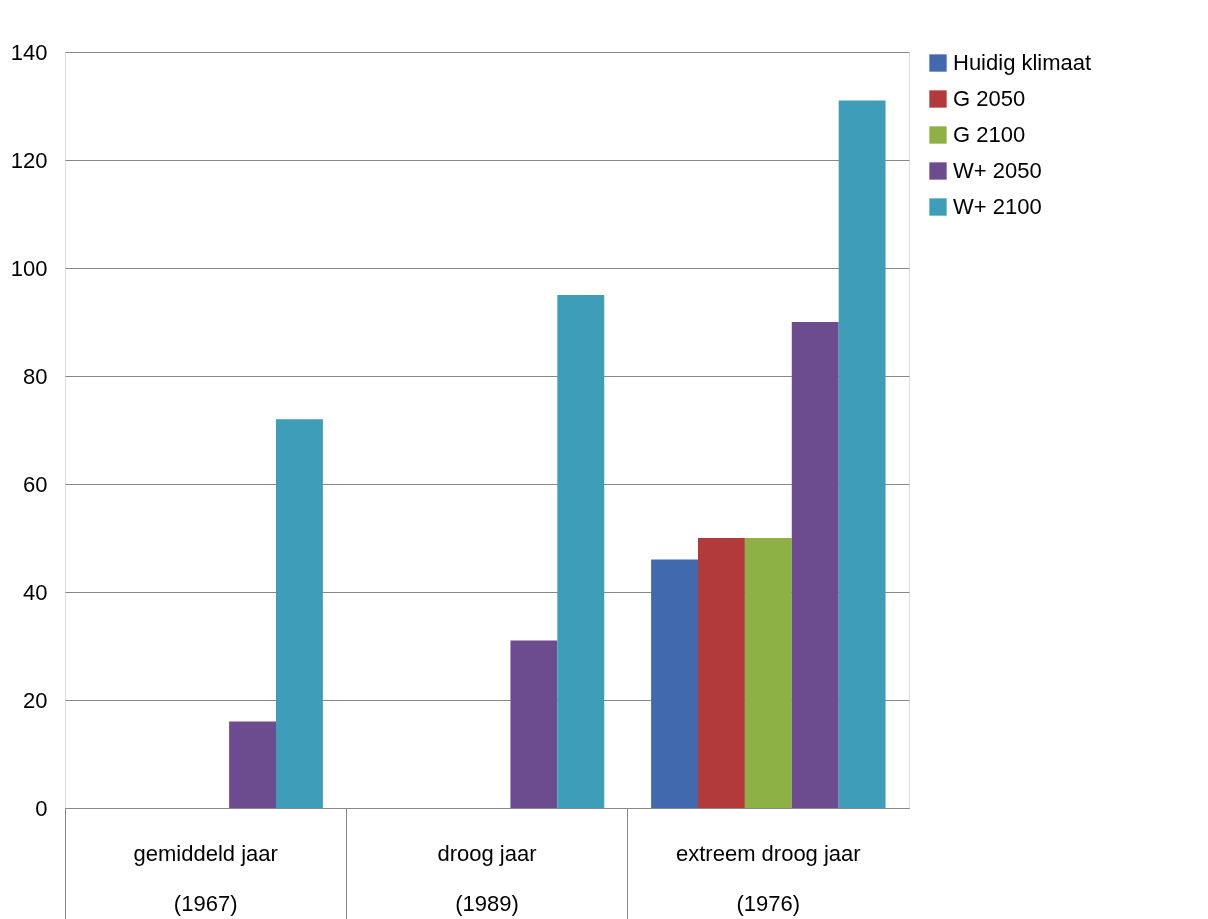  Describe the element at coordinates (35, 700) in the screenshot. I see `y-tick-label: 20` at that location.